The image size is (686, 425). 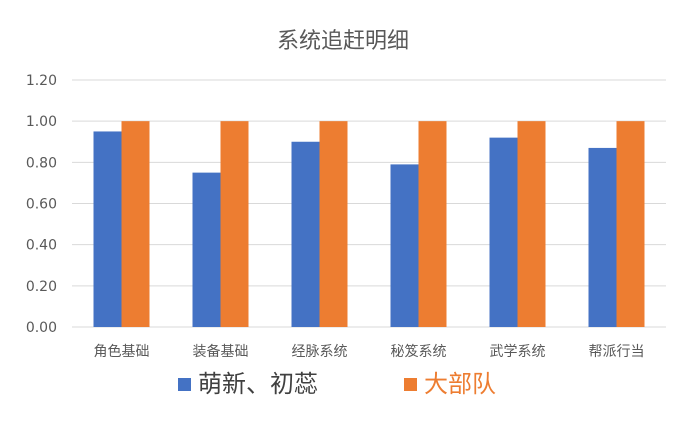 I want to click on x-category-label: 武学系统, so click(x=518, y=352).